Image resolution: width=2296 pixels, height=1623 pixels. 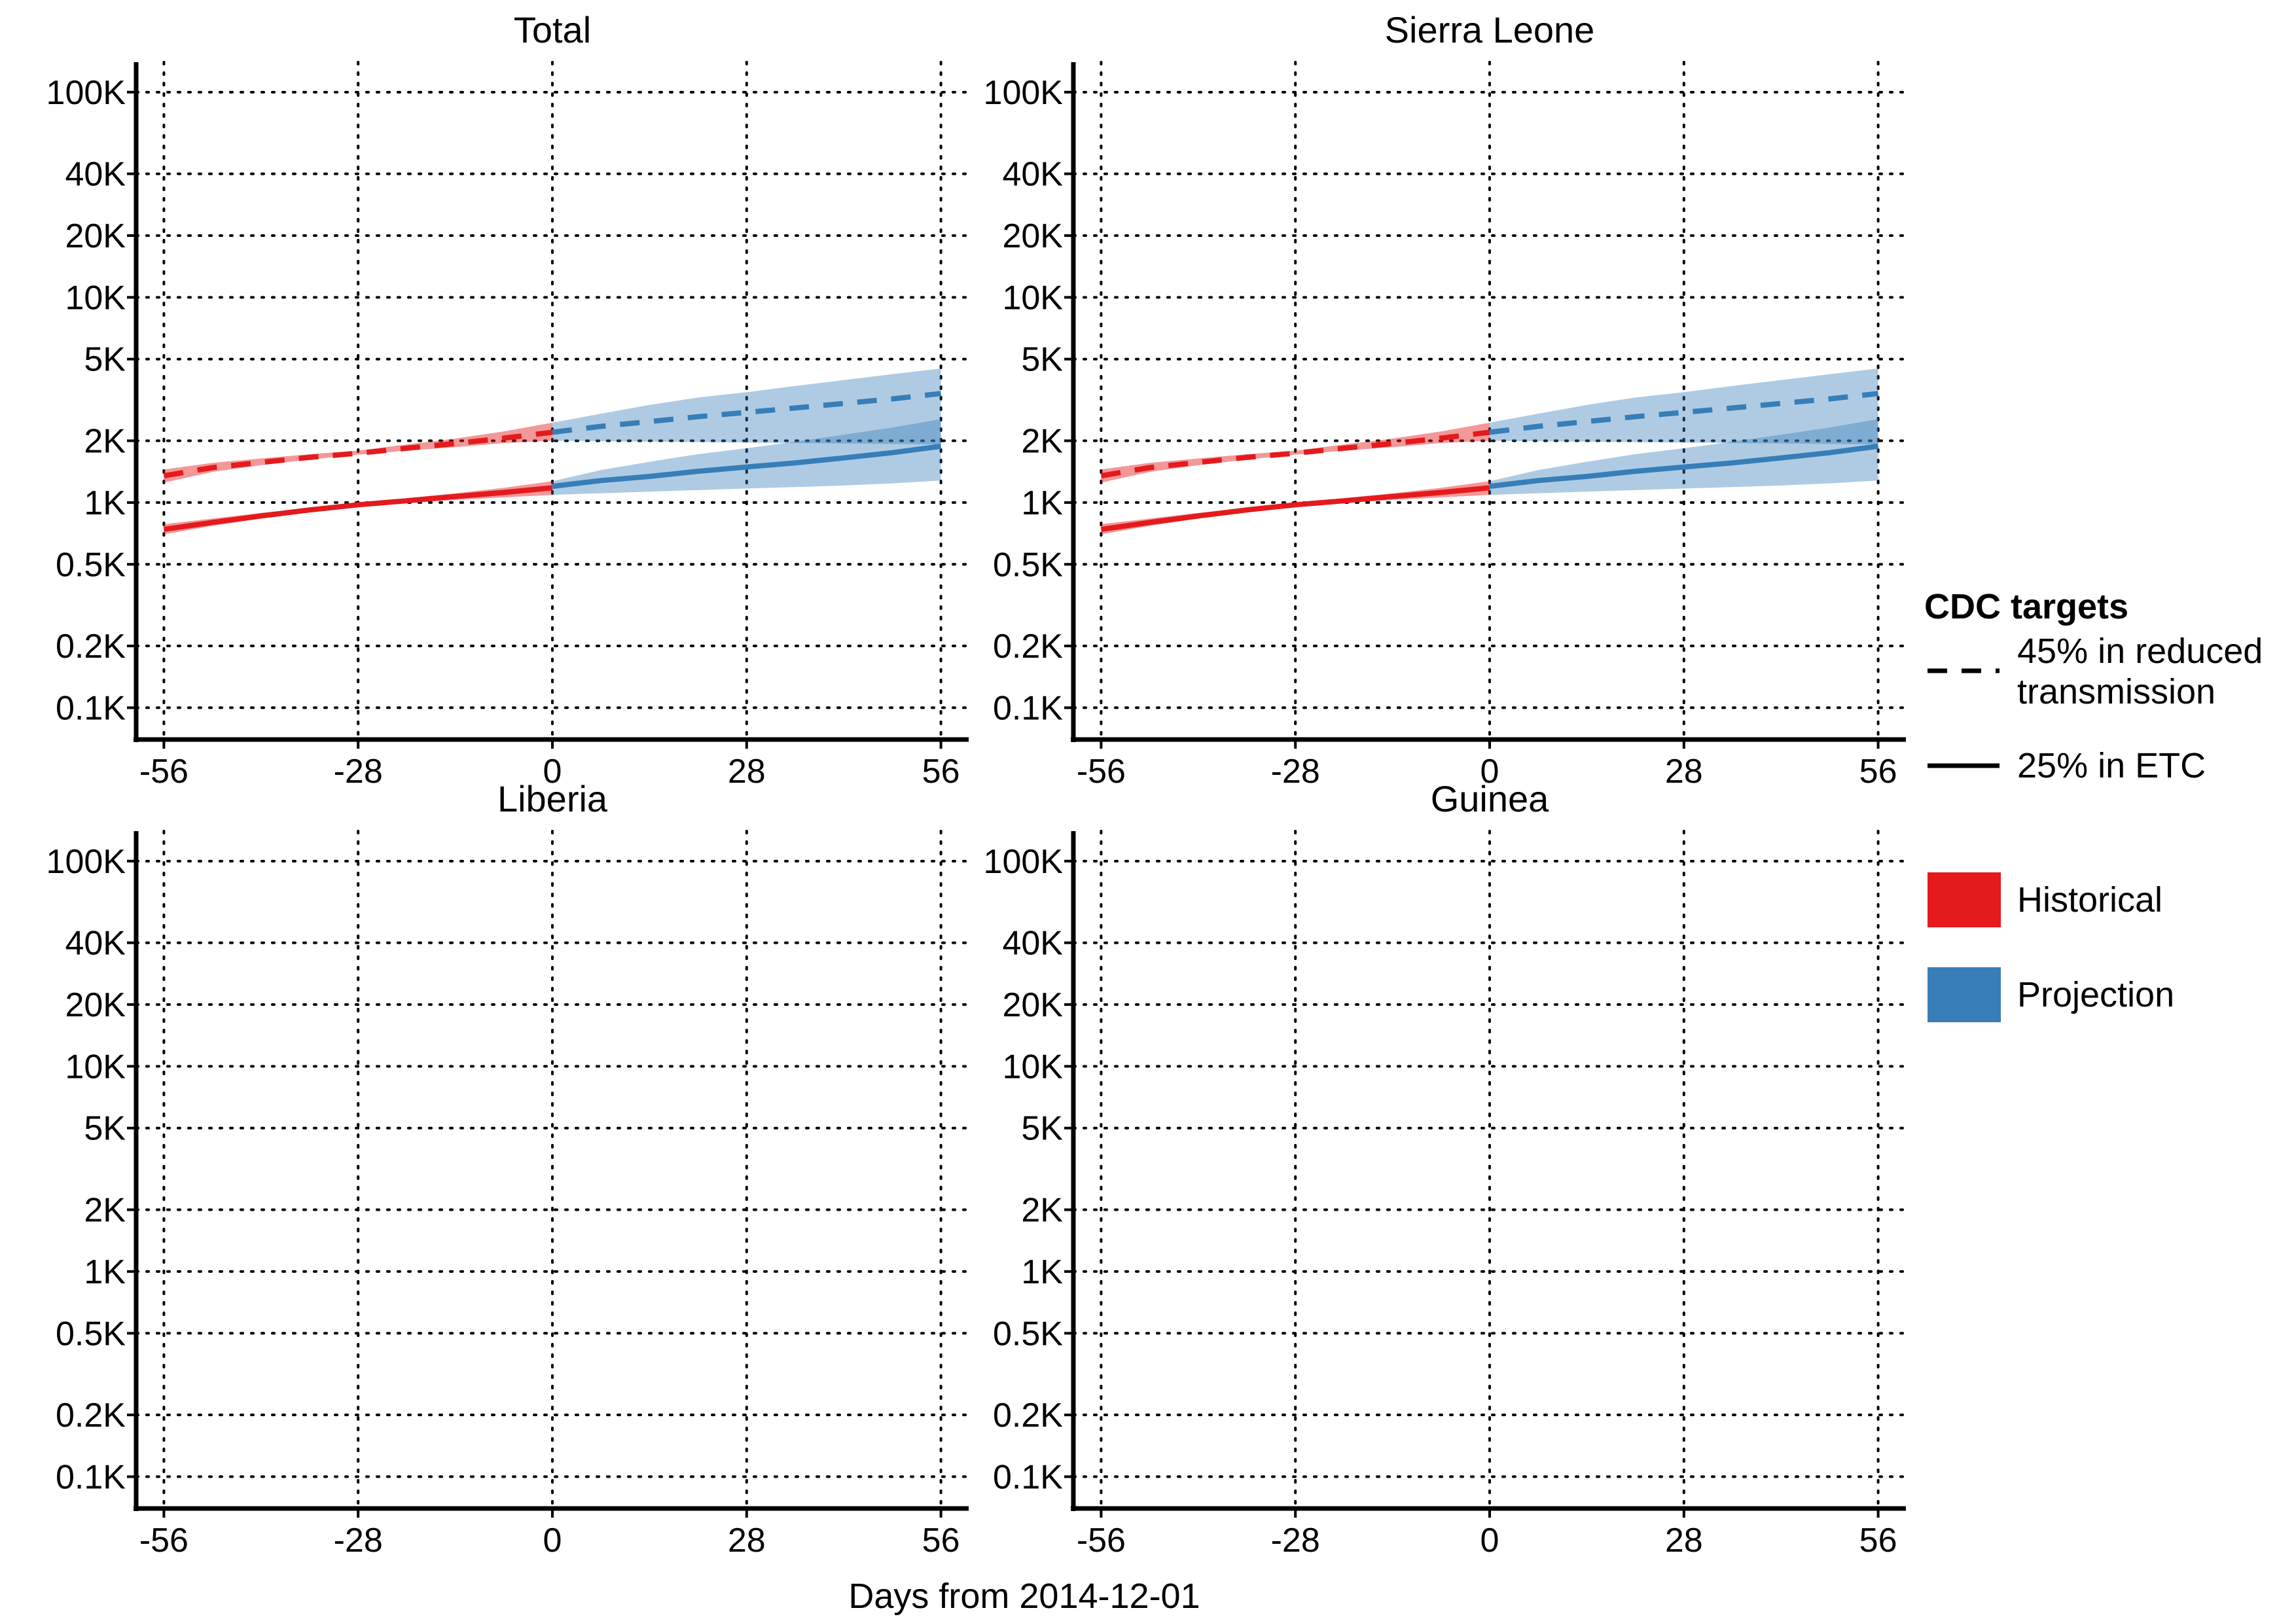 I want to click on legend-label: transmission, so click(x=2116, y=691).